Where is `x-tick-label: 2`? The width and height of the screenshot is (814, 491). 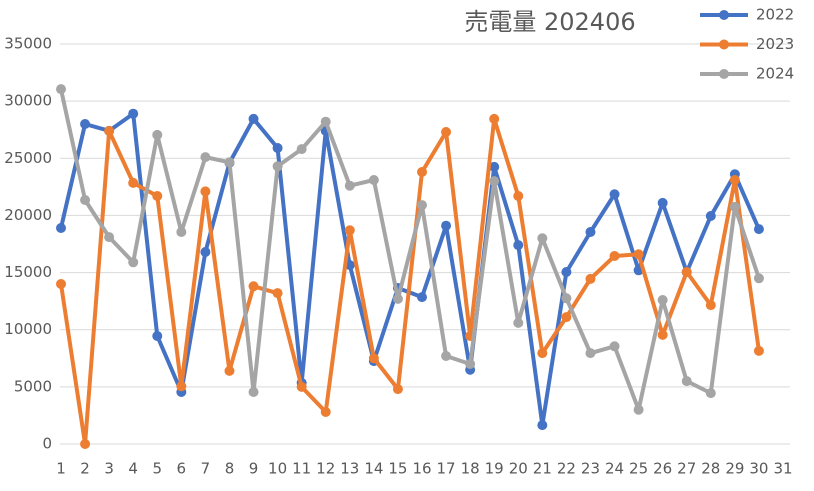 x-tick-label: 2 is located at coordinates (85, 469).